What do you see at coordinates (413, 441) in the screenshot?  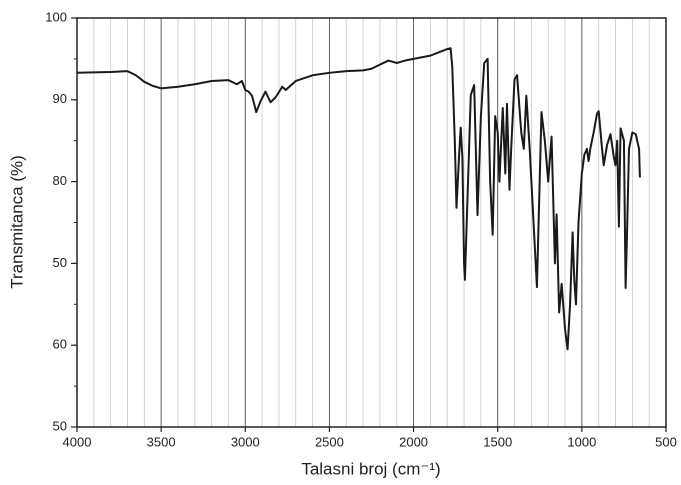 I see `x-tick-label: 2000` at bounding box center [413, 441].